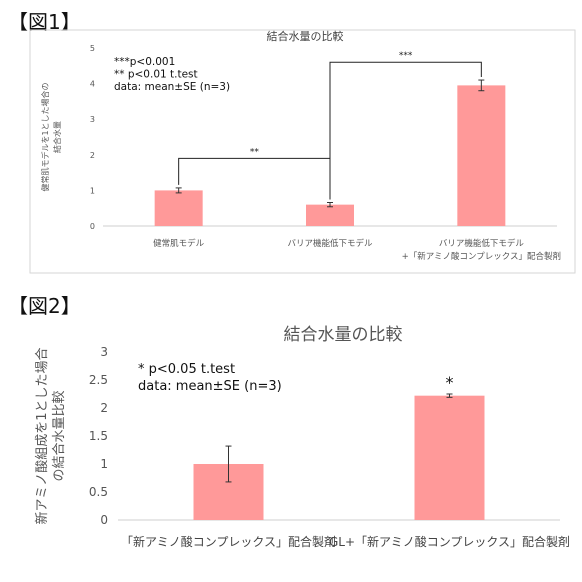 The width and height of the screenshot is (582, 582). What do you see at coordinates (98, 380) in the screenshot?
I see `y-tick-label: 2.5` at bounding box center [98, 380].